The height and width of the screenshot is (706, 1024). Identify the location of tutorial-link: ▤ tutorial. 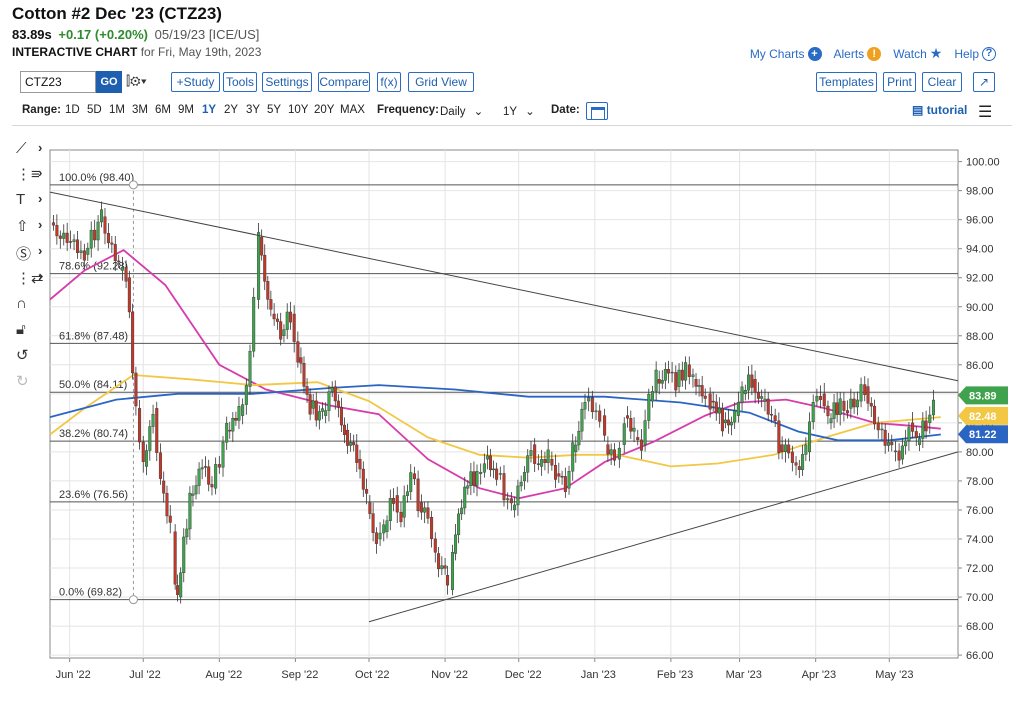
(939, 110).